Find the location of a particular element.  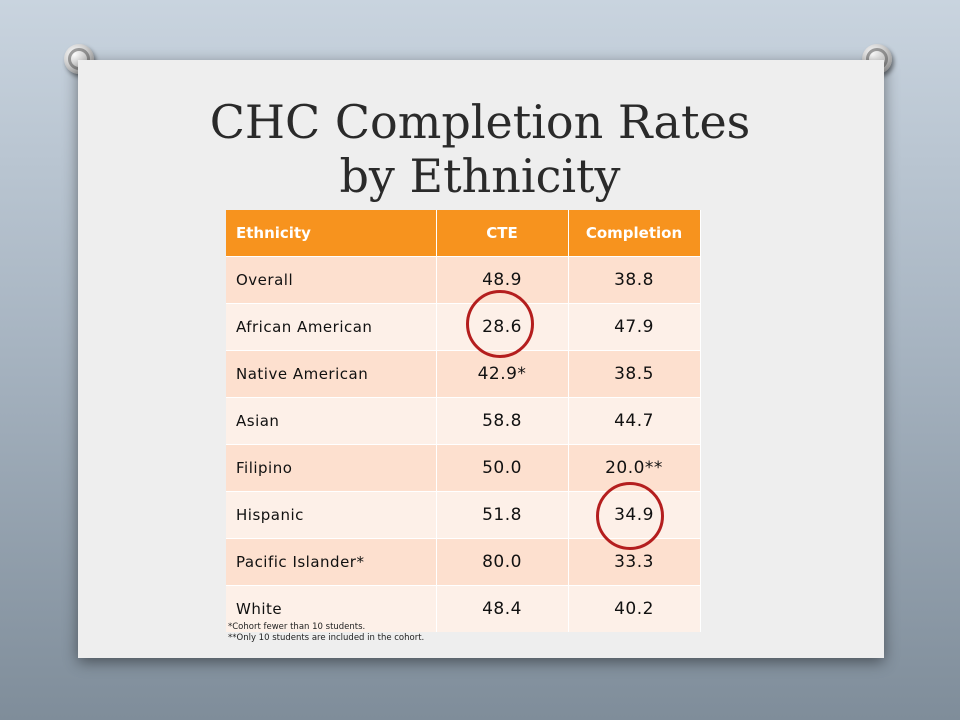

table-row: Native American 42.9* 38.5 is located at coordinates (463, 374).